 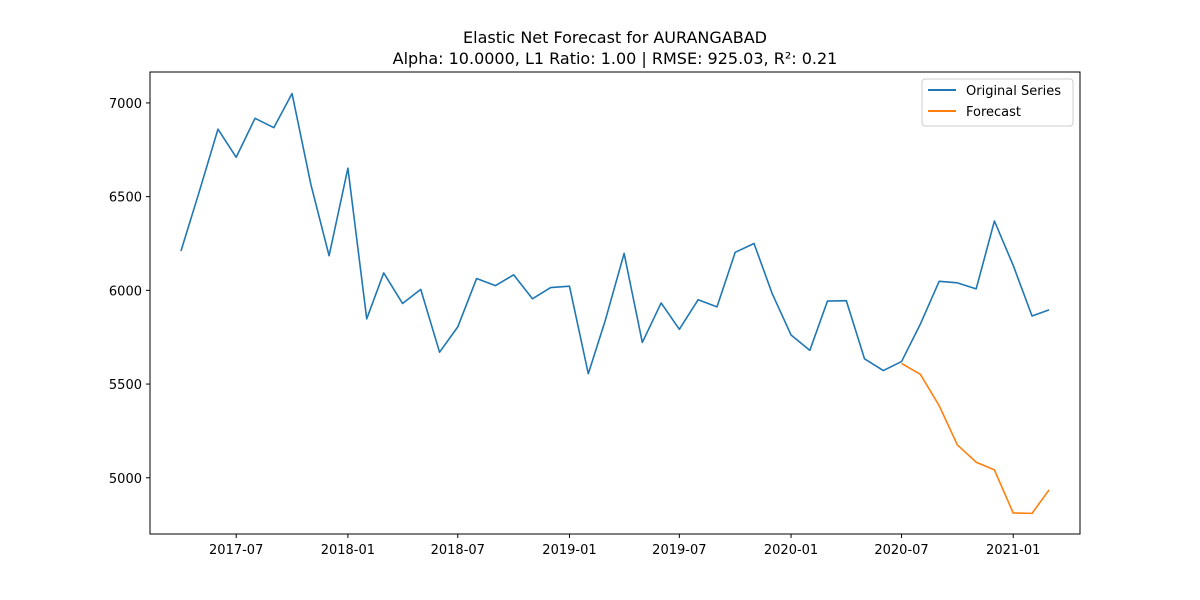 What do you see at coordinates (125, 291) in the screenshot?
I see `y-tick-label: 6000` at bounding box center [125, 291].